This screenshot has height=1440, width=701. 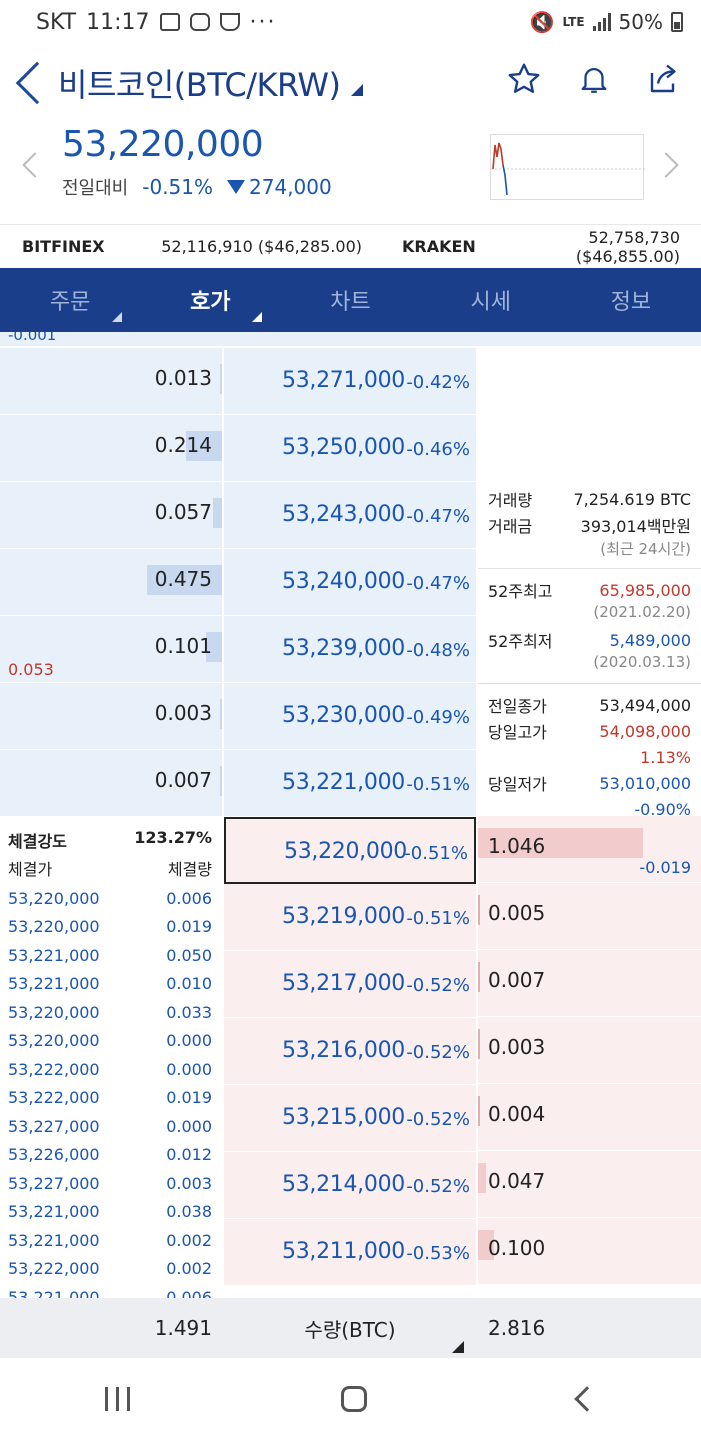 I want to click on bid-price-row: 53,211,000 -0.53%, so click(x=350, y=1252).